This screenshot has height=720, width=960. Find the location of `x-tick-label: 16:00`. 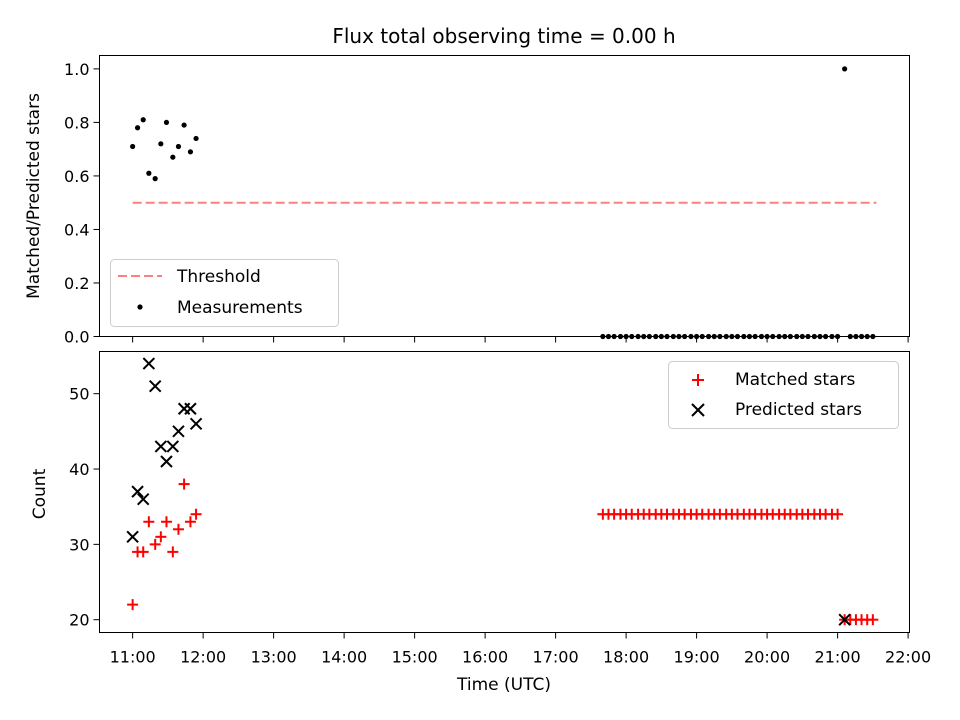

x-tick-label: 16:00 is located at coordinates (485, 657).